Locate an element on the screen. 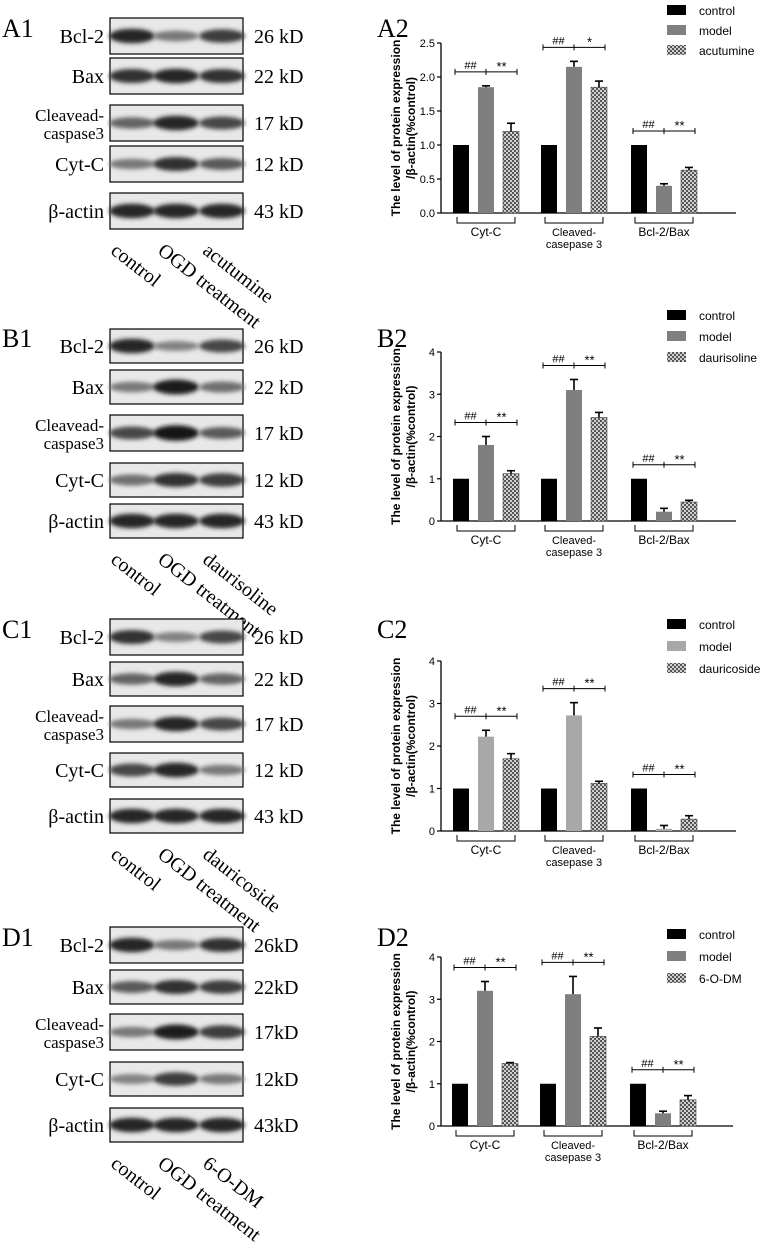 The width and height of the screenshot is (768, 1255). blot-row: Bax 22 kD is located at coordinates (187, 76).